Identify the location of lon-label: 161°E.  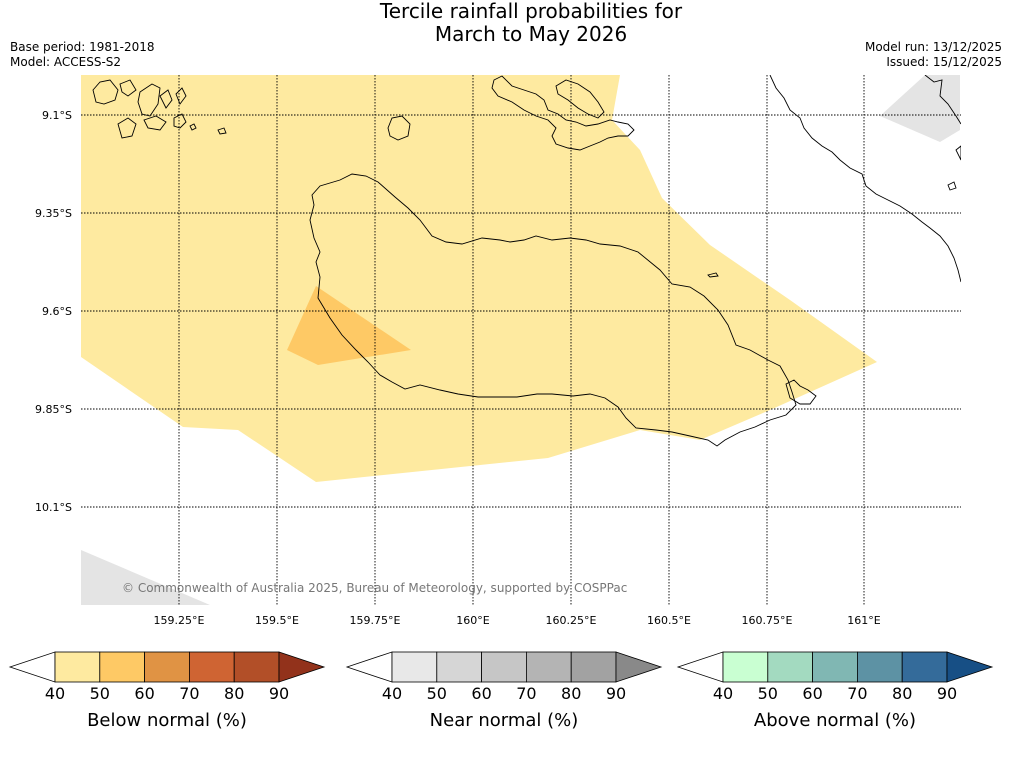
(863, 620).